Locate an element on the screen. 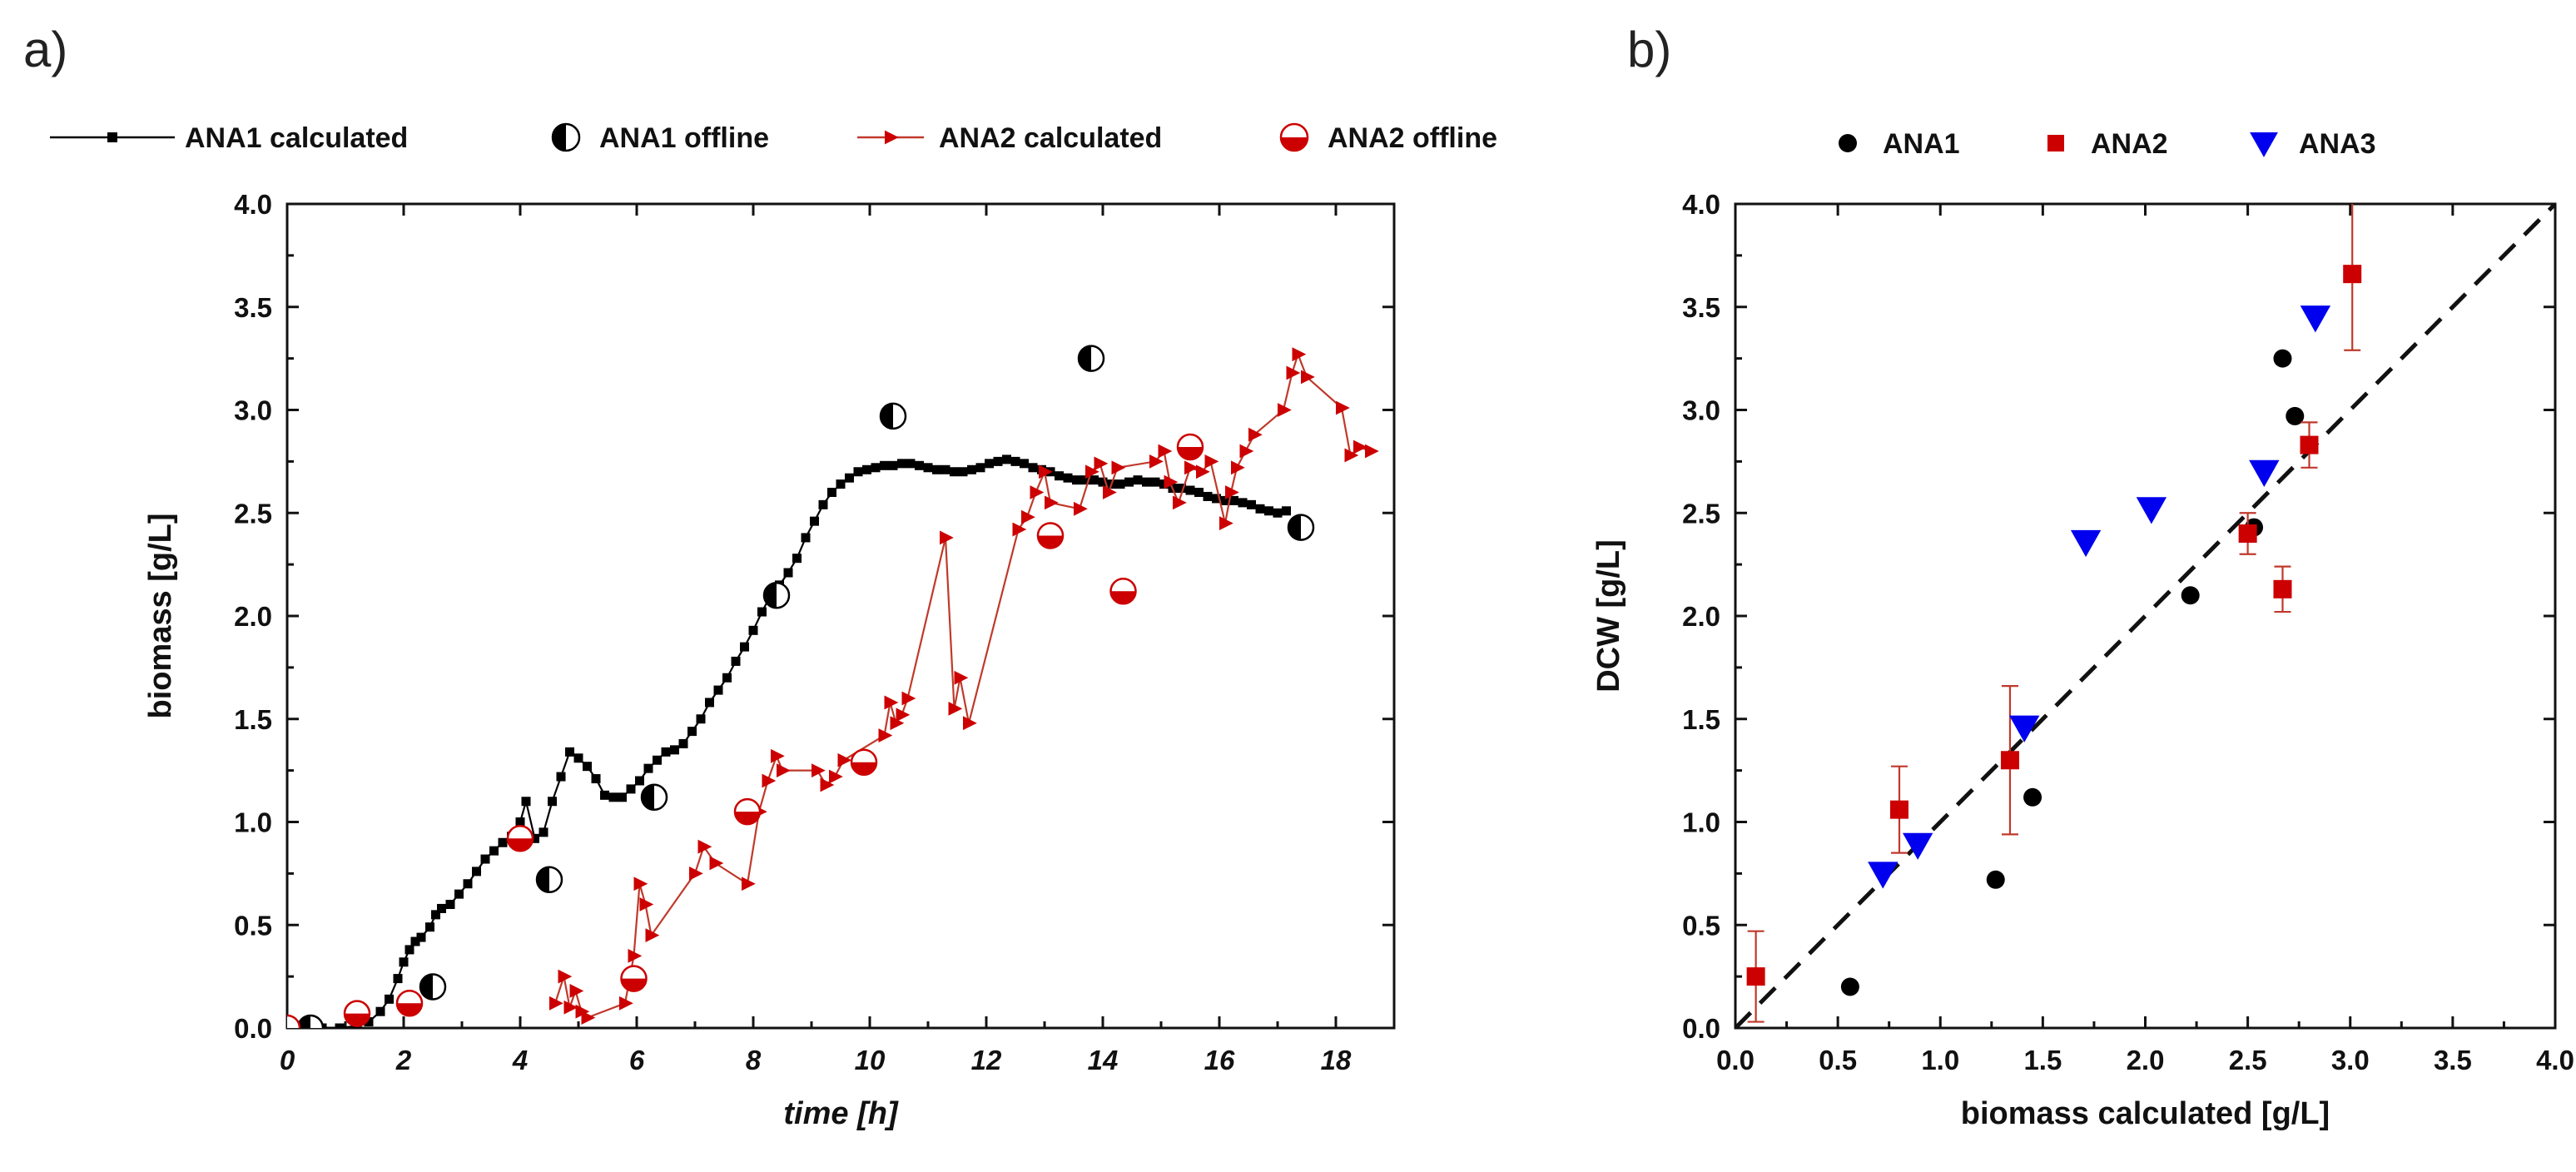  x-tick-label: 1.5 is located at coordinates (2042, 1060).